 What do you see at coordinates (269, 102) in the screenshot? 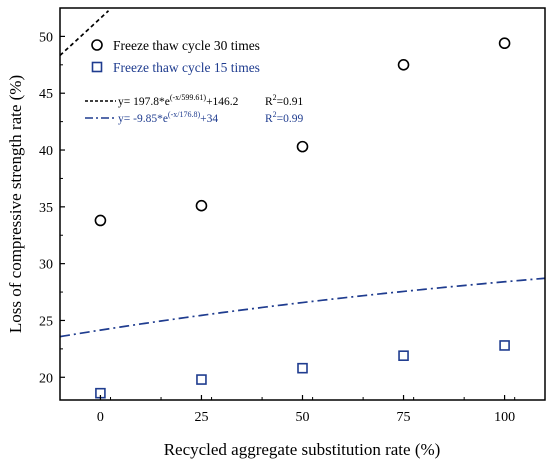
I see `fit-r2-1-label: R` at bounding box center [269, 102].